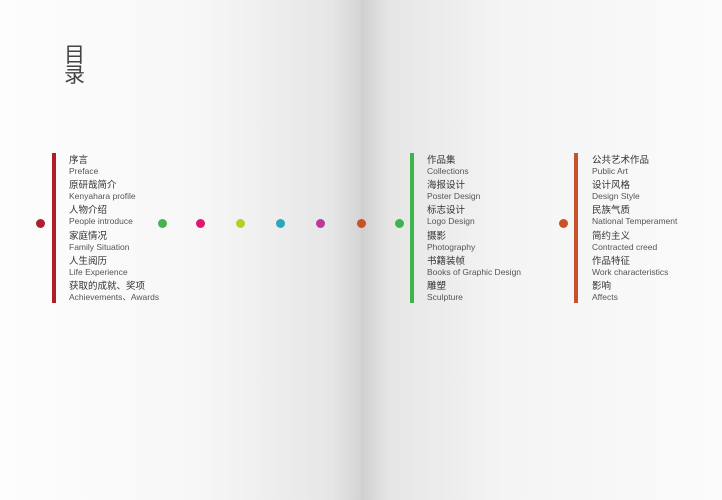  What do you see at coordinates (635, 221) in the screenshot?
I see `toc-item-en: National Temperament` at bounding box center [635, 221].